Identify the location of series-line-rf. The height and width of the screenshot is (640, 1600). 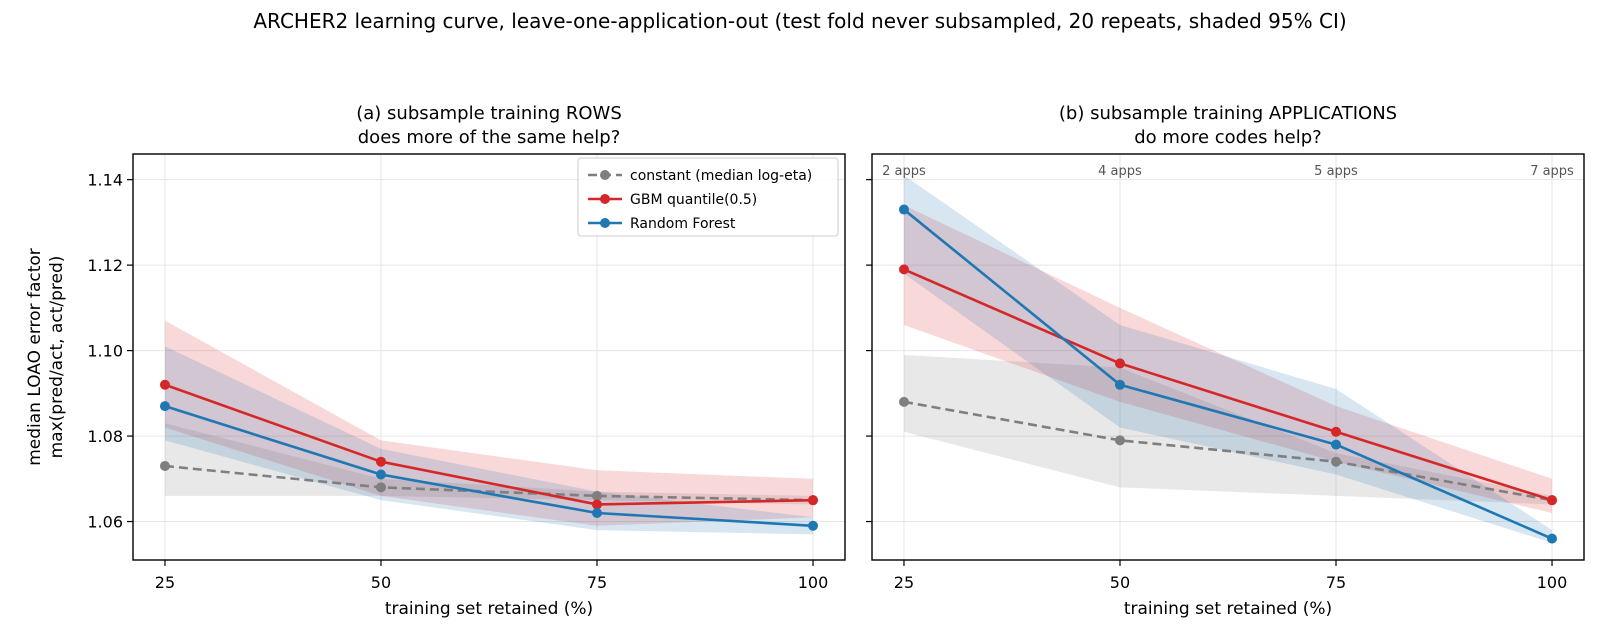
(489, 466).